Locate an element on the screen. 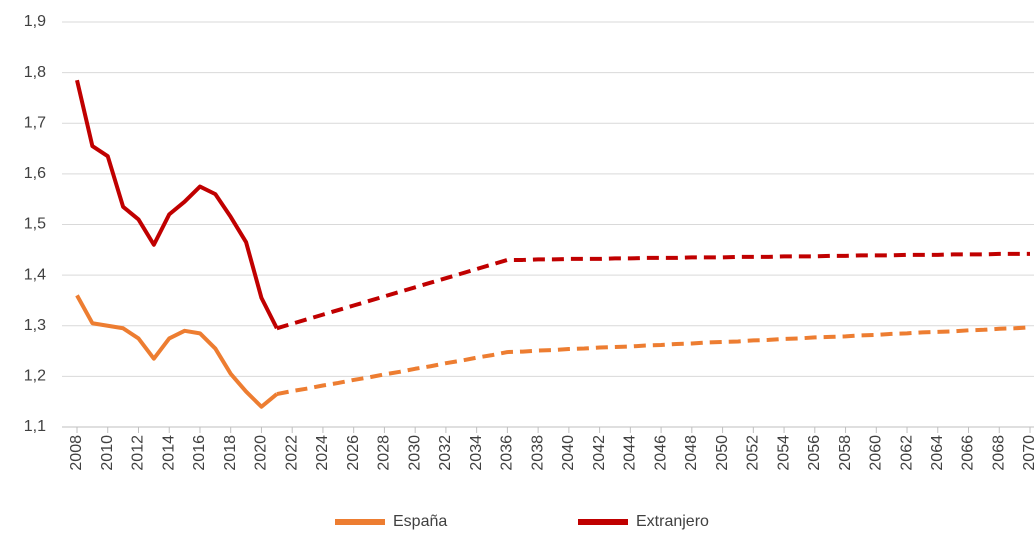  x-tick-label: 2012 is located at coordinates (138, 453).